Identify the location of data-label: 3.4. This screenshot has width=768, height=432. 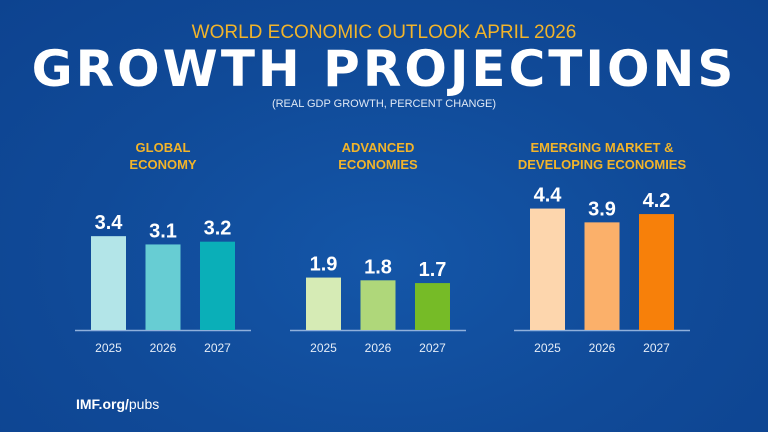
(109, 223).